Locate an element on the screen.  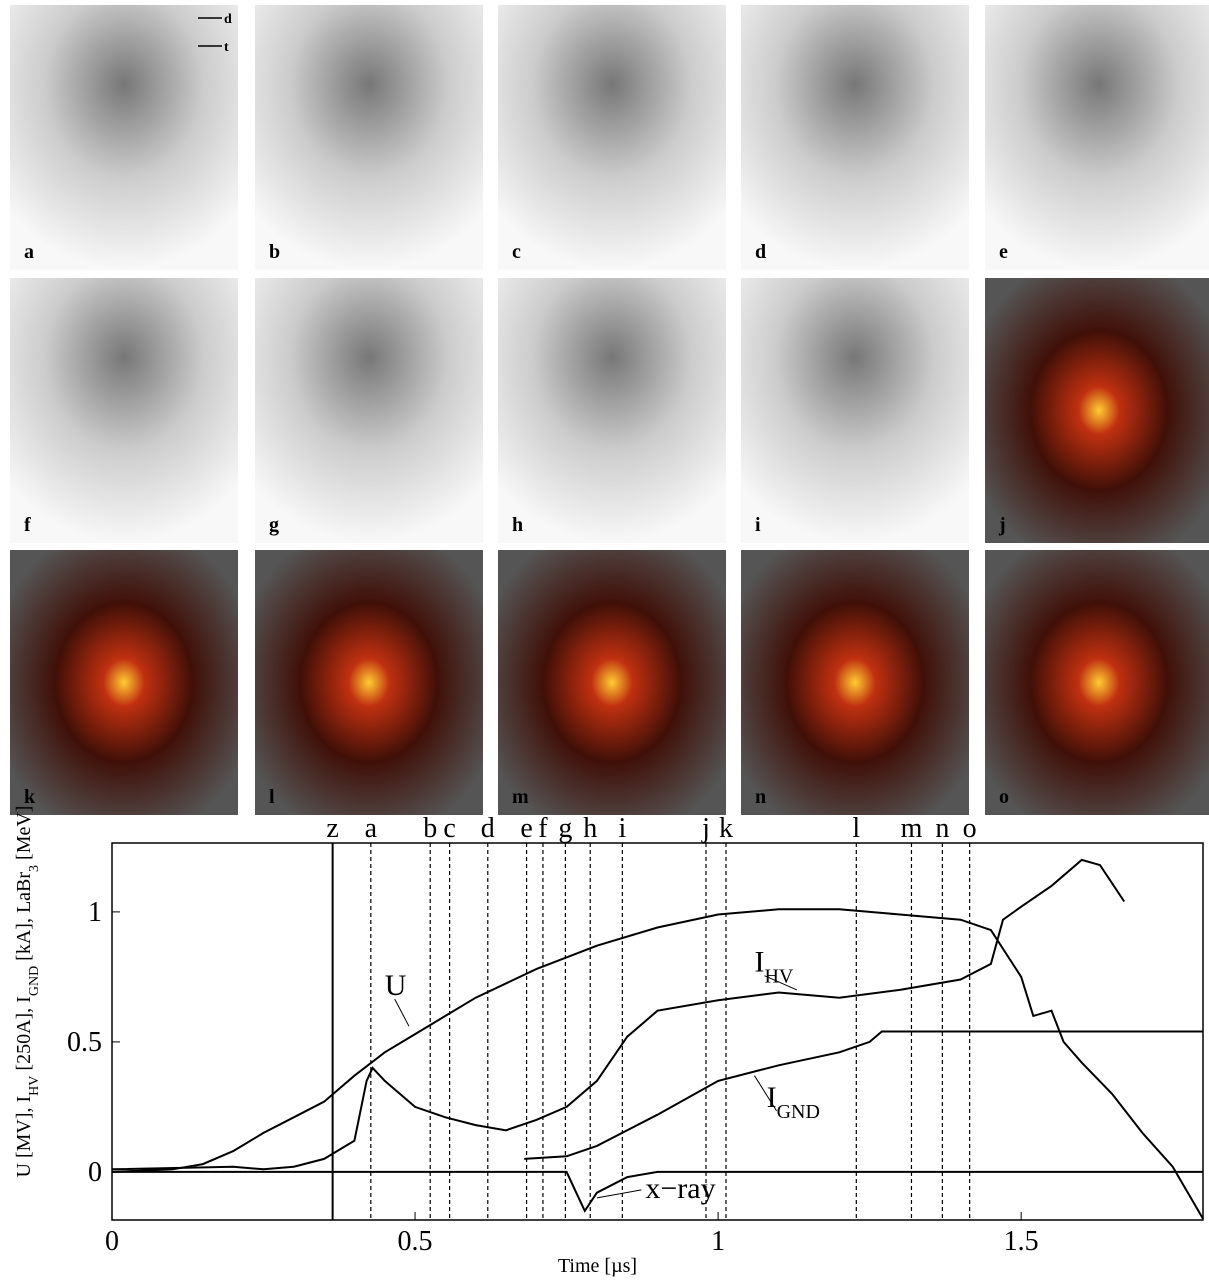
panel-label: g is located at coordinates (274, 525).